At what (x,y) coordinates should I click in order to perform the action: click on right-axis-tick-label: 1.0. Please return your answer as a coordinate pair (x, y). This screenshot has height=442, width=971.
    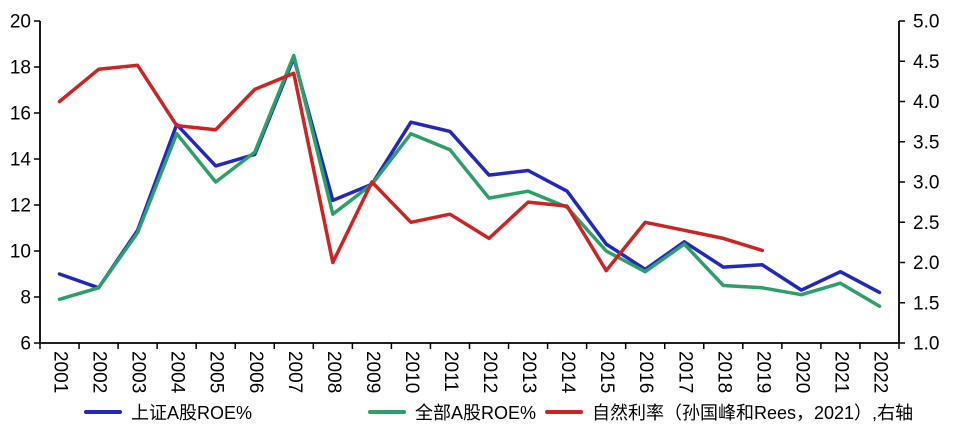
    Looking at the image, I should click on (926, 344).